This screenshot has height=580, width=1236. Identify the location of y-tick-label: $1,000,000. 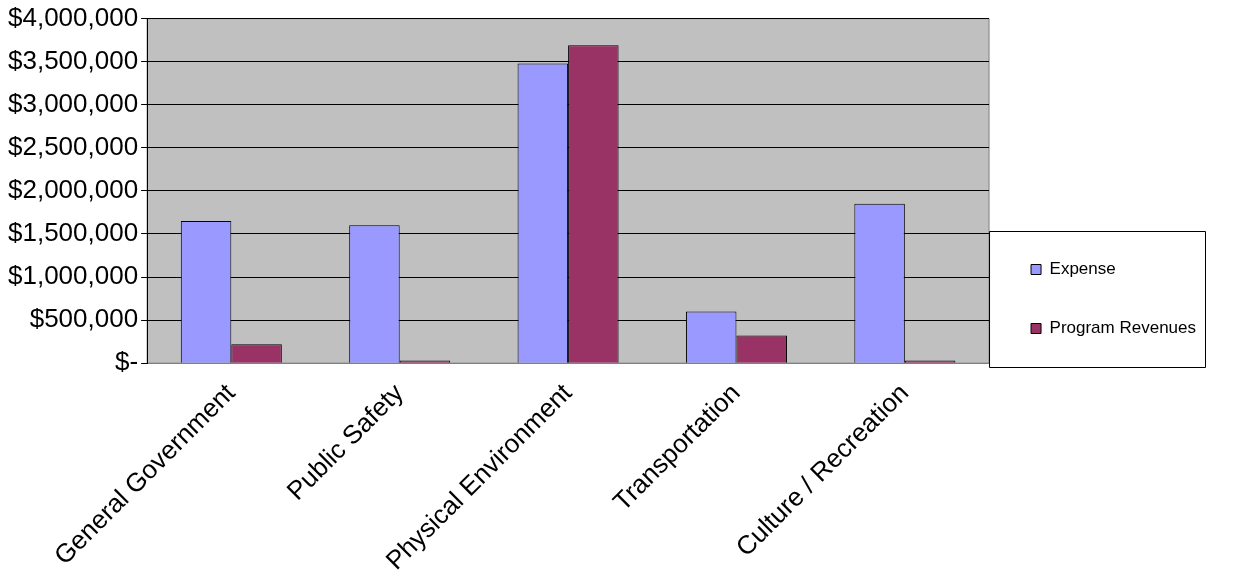
(73, 275).